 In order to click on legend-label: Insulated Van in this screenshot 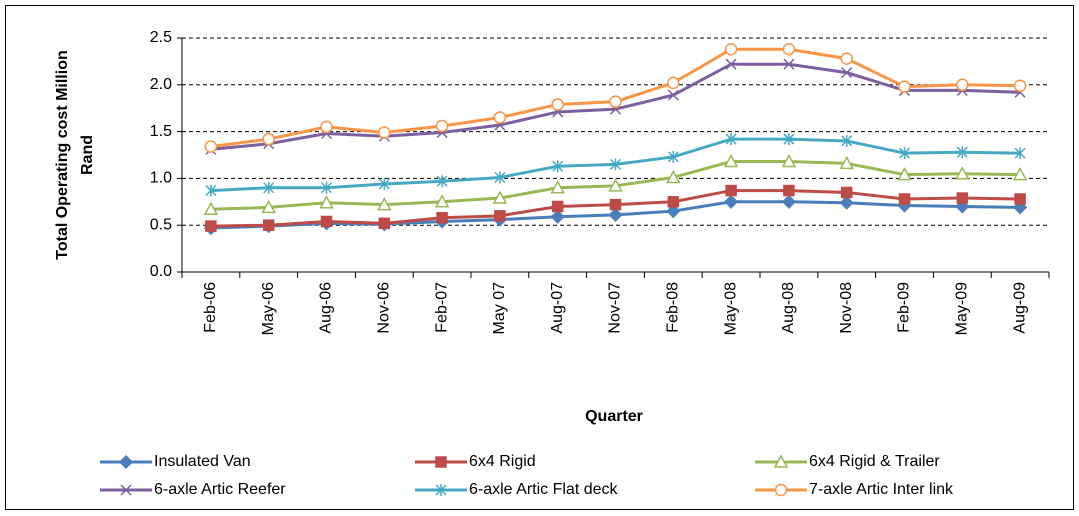, I will do `click(202, 461)`.